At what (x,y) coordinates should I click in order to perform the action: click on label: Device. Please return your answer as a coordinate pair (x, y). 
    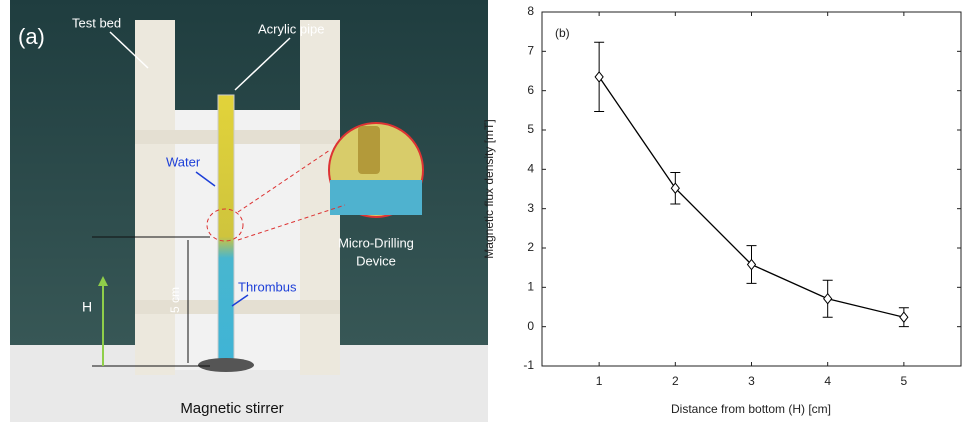
    Looking at the image, I should click on (376, 260).